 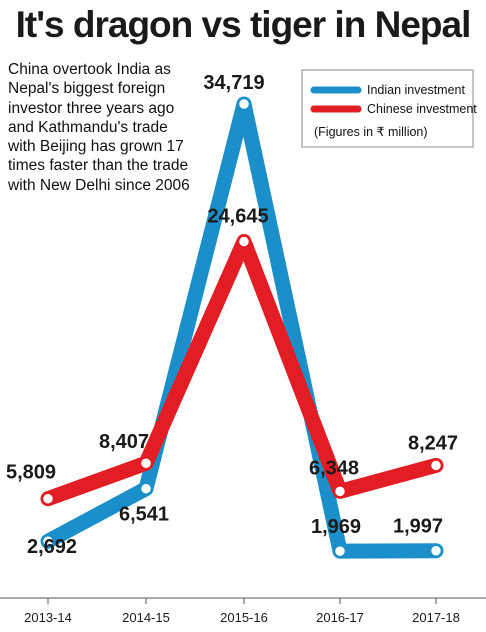 What do you see at coordinates (146, 617) in the screenshot?
I see `x-tick-label-1: 2014-15` at bounding box center [146, 617].